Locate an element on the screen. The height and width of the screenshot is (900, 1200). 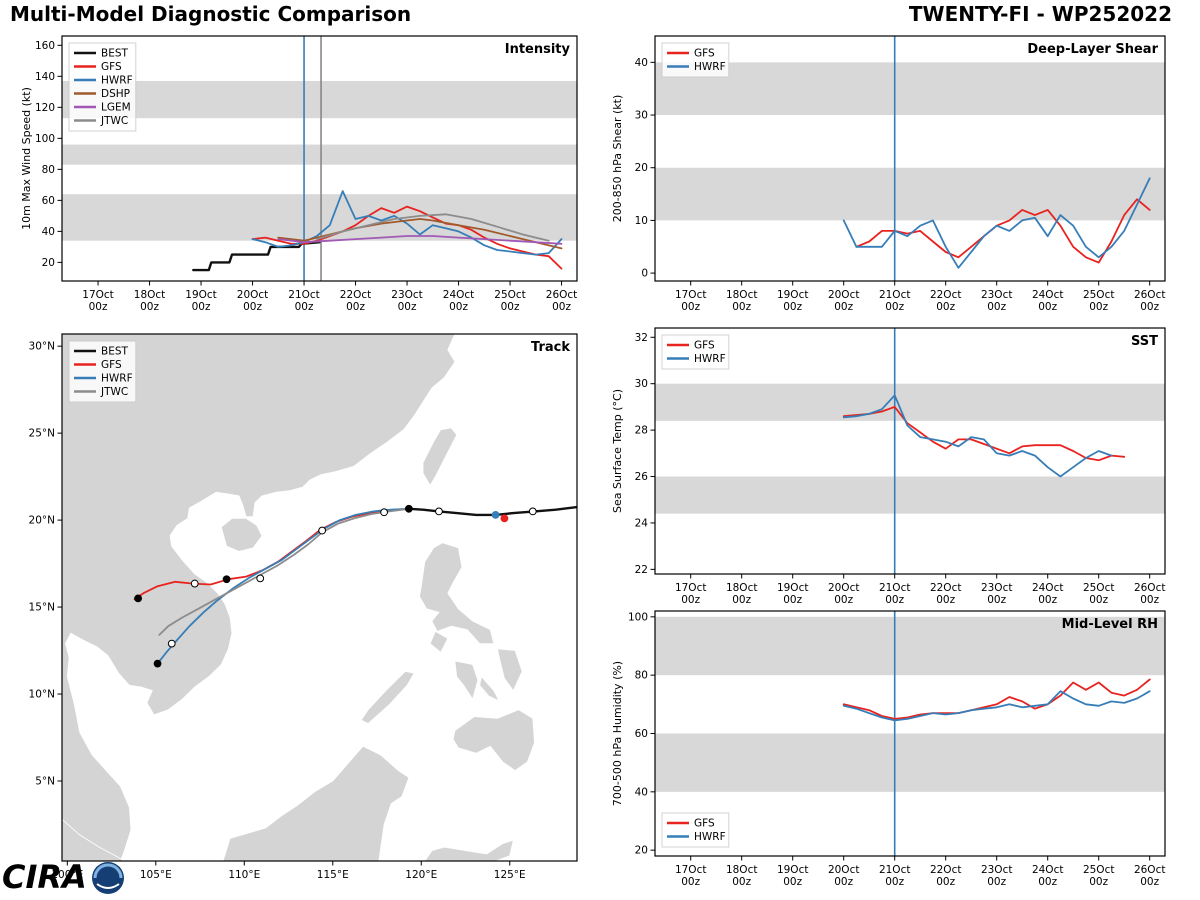
svg-text: 110°E is located at coordinates (244, 875).